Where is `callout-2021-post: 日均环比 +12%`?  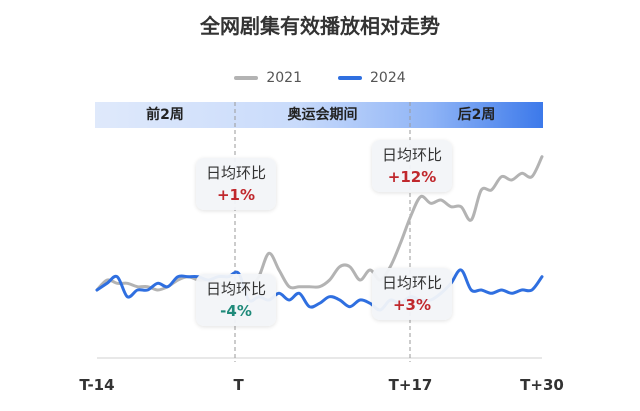 callout-2021-post: 日均环比 +12% is located at coordinates (412, 166).